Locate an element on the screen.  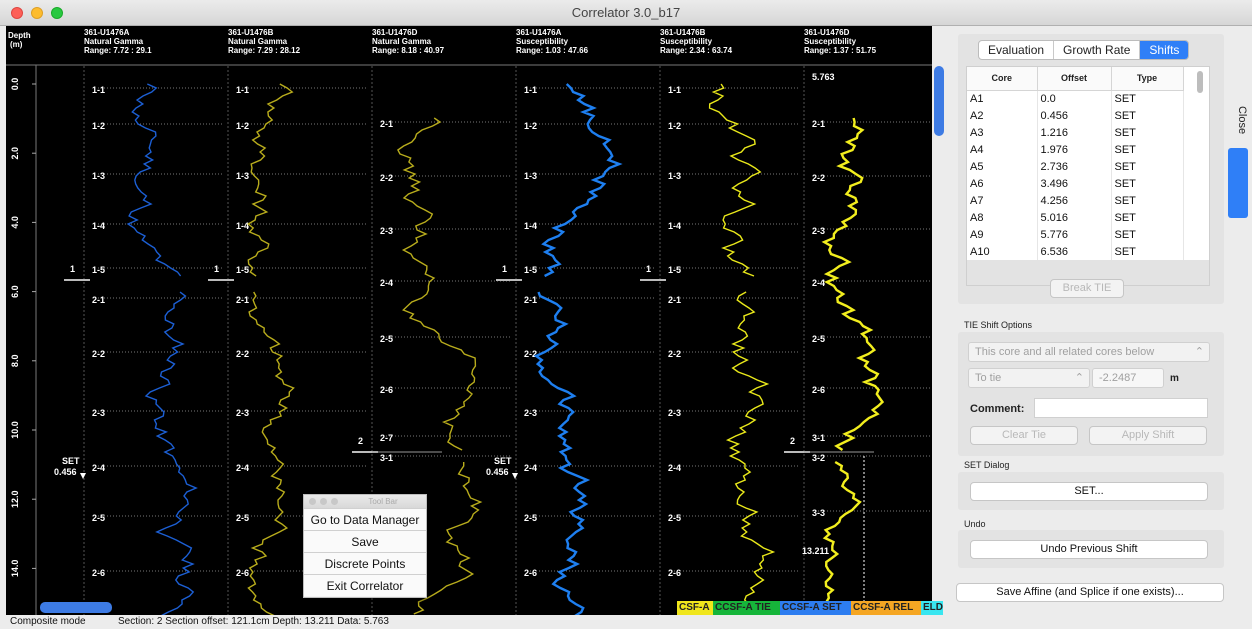
status-mode: Composite mode is located at coordinates (48, 621).